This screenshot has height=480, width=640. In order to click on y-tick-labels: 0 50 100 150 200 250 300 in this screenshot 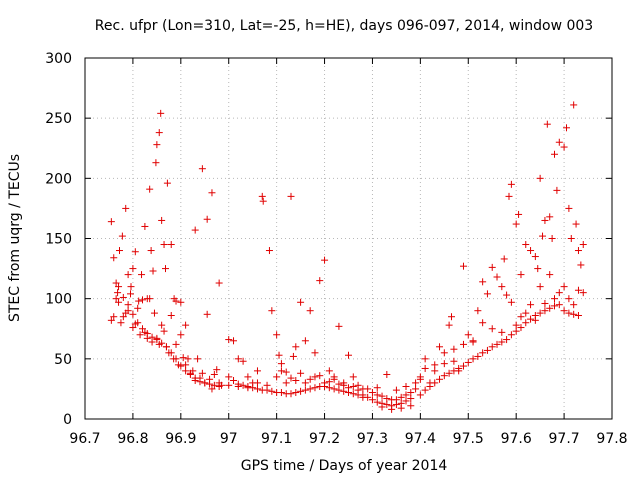, I will do `click(58, 239)`.